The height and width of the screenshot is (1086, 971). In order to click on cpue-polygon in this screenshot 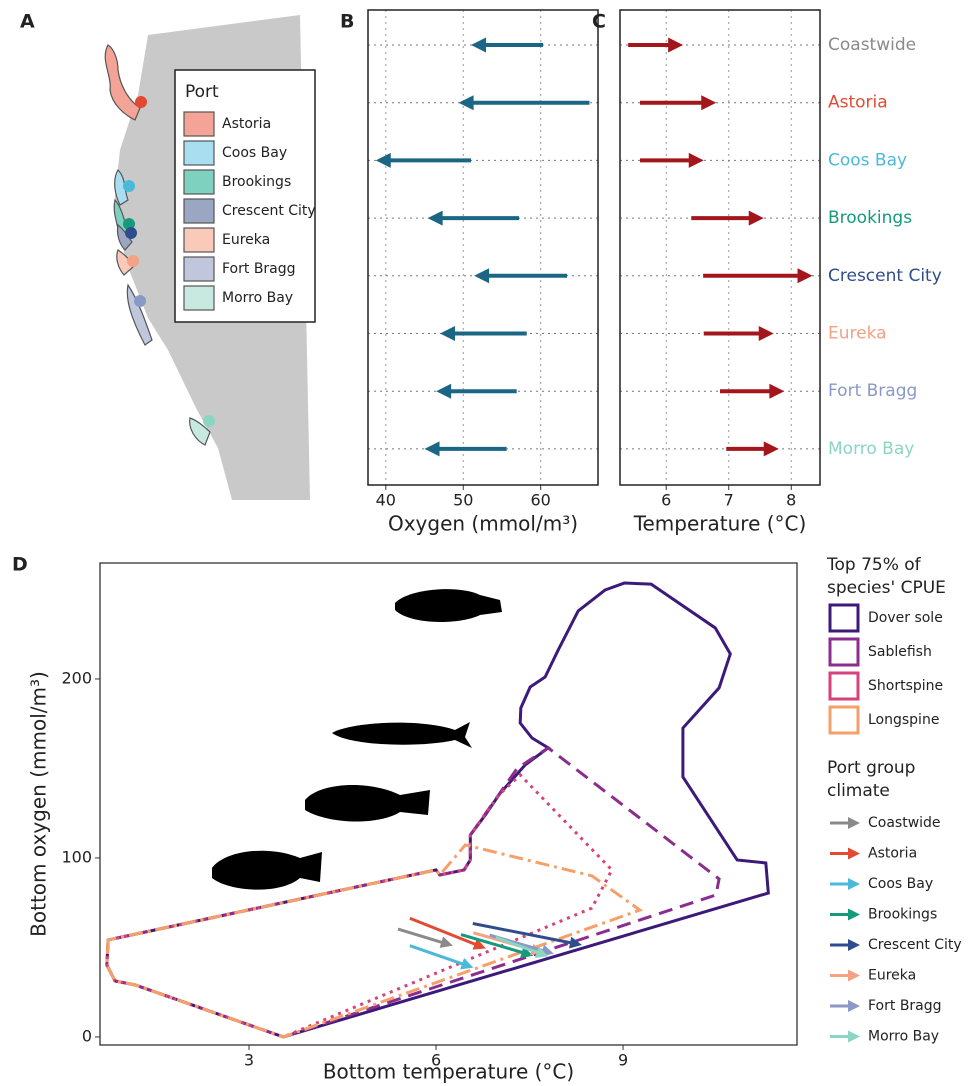, I will do `click(374, 941)`.